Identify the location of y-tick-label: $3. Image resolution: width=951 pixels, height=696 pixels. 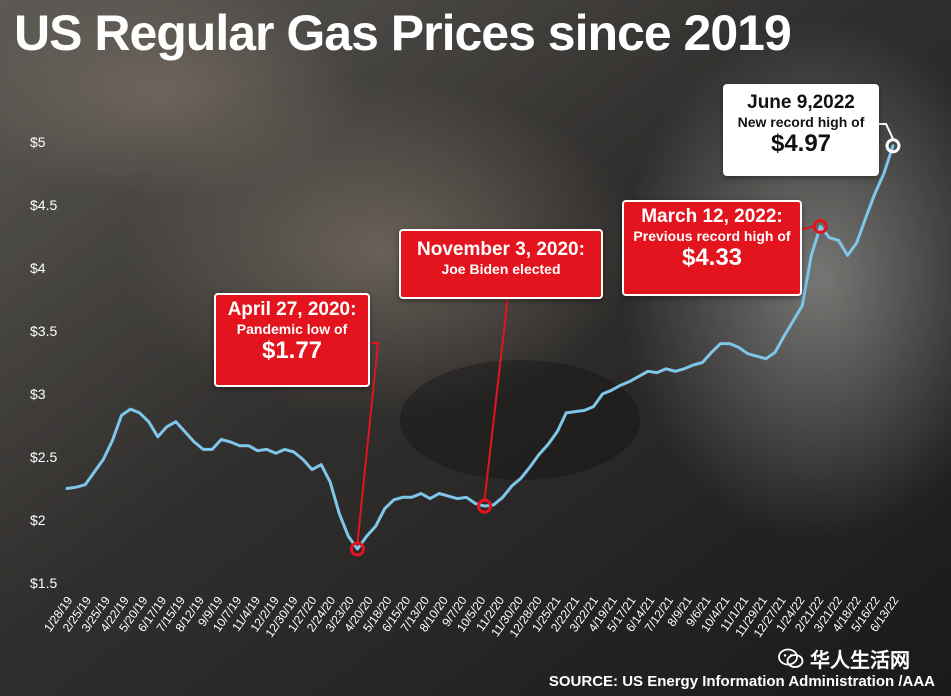
(38, 394).